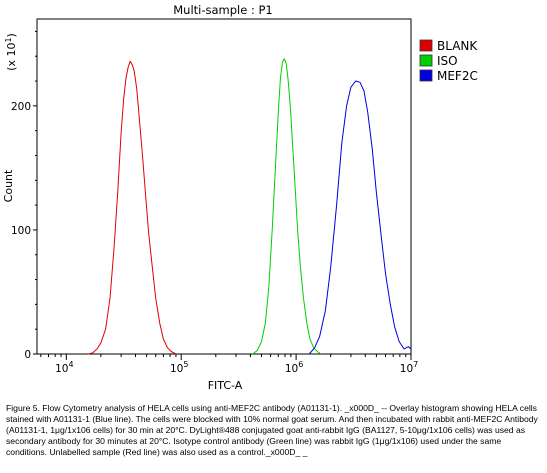  Describe the element at coordinates (132, 207) in the screenshot. I see `series-line-blank` at that location.